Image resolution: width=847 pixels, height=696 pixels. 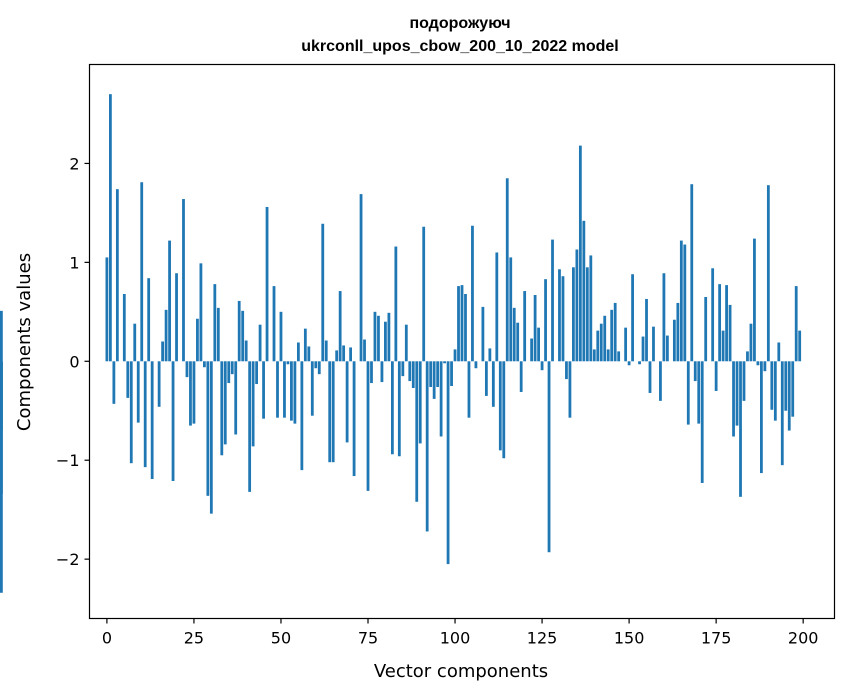 What do you see at coordinates (74, 361) in the screenshot?
I see `y-tick-label: 0` at bounding box center [74, 361].